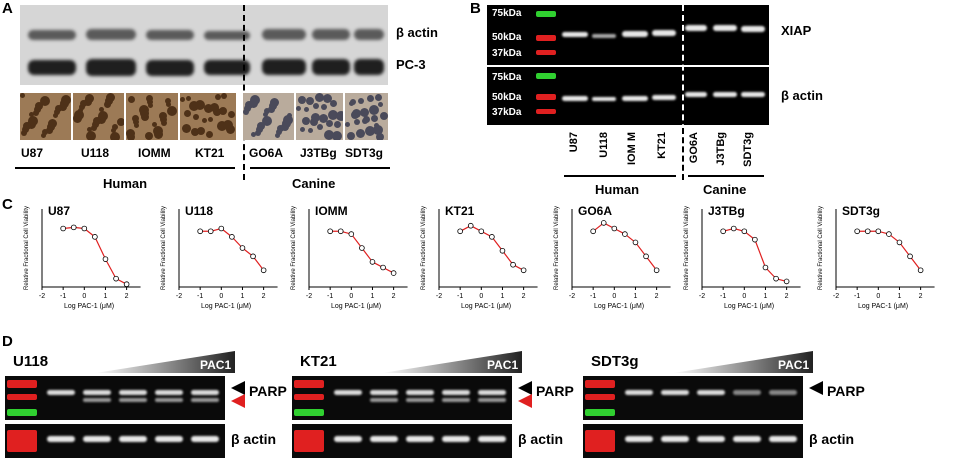  What do you see at coordinates (314, 183) in the screenshot?
I see `panel-a-group-canine: Canine` at bounding box center [314, 183].